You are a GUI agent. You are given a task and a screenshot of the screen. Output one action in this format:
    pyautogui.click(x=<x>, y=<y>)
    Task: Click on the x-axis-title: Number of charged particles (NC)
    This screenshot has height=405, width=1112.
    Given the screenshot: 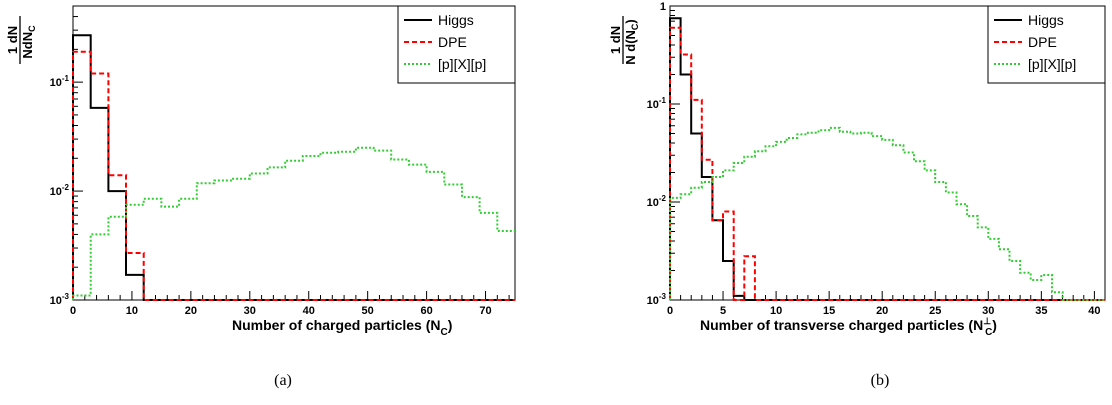 What is the action you would take?
    pyautogui.click(x=342, y=327)
    